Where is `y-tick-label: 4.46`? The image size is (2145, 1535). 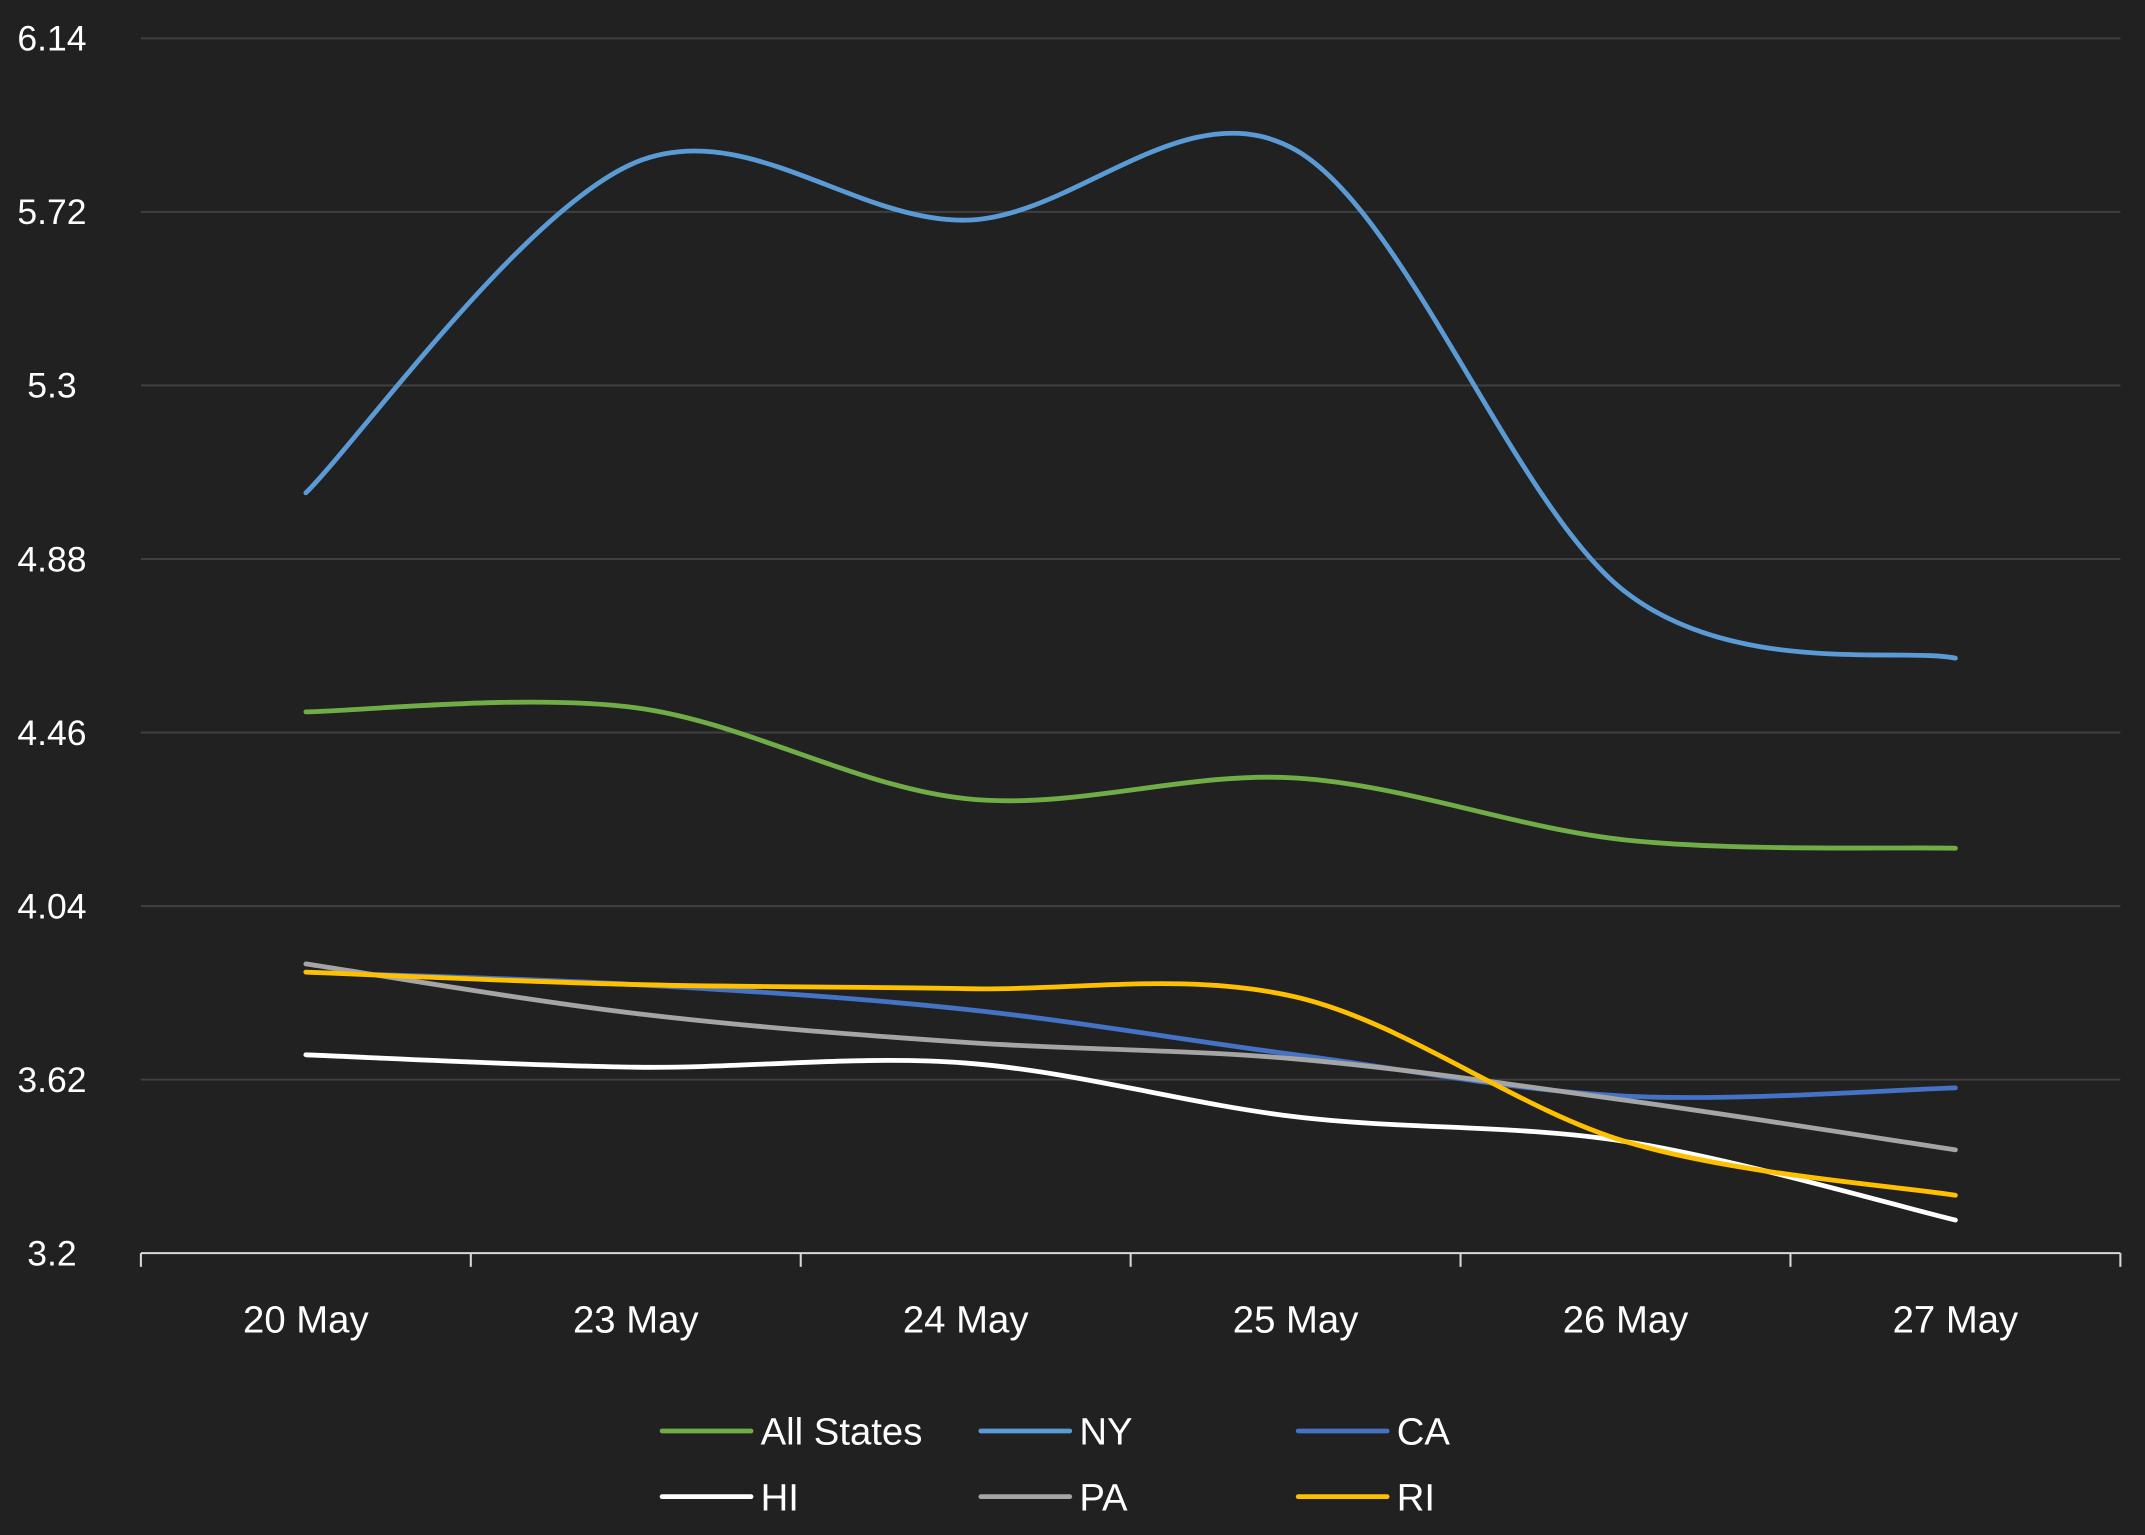
y-tick-label: 4.46 is located at coordinates (51, 733).